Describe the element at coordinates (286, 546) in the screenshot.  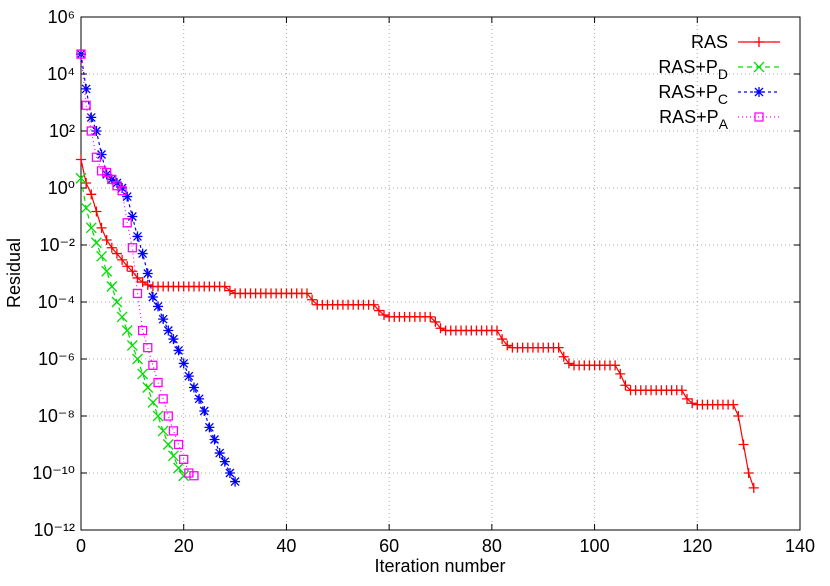
I see `x-tick-label: 40` at that location.